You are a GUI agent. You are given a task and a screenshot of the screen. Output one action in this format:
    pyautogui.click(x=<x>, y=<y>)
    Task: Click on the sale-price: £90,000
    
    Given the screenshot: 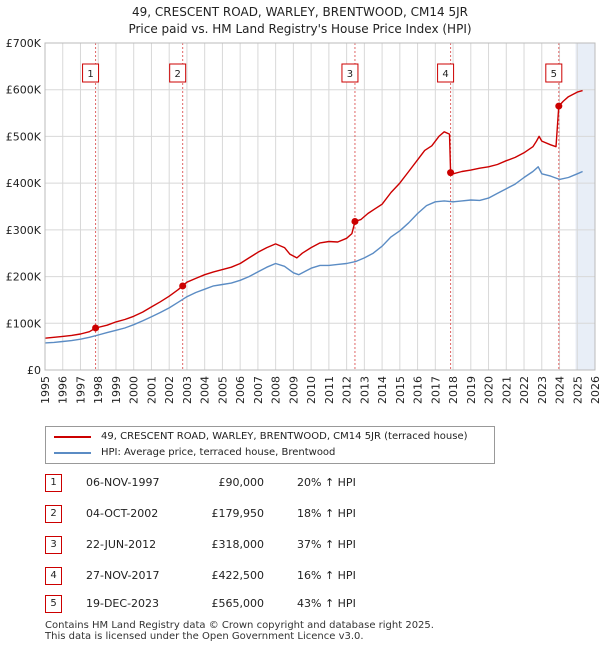 What is the action you would take?
    pyautogui.click(x=241, y=482)
    